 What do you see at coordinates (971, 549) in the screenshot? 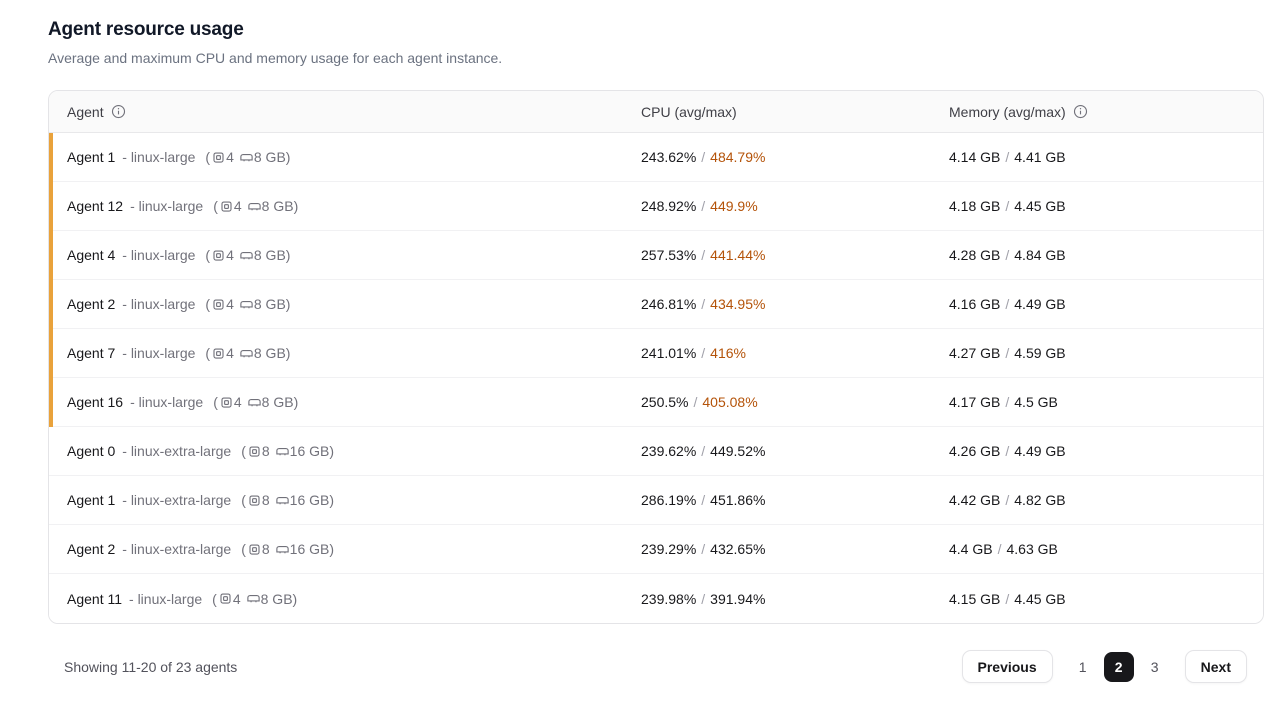
I see `memory-avg: 4.4 GB` at bounding box center [971, 549].